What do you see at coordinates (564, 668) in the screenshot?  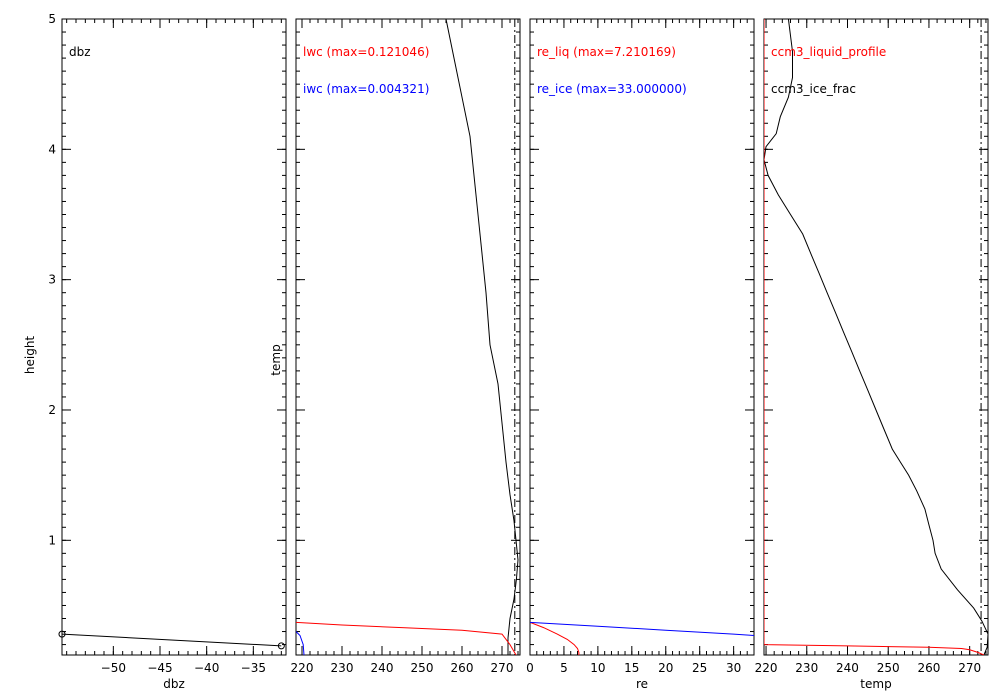 I see `x-tick-label: 5` at bounding box center [564, 668].